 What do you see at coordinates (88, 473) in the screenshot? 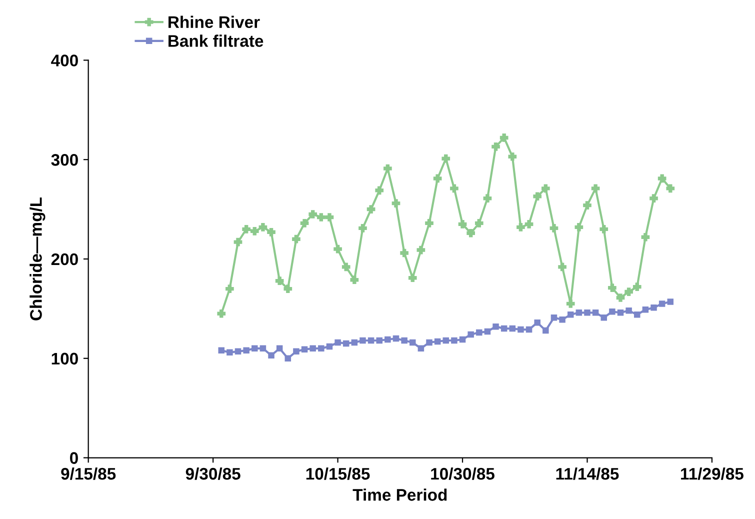
I see `x-tick-label: 9/15/85` at bounding box center [88, 473].